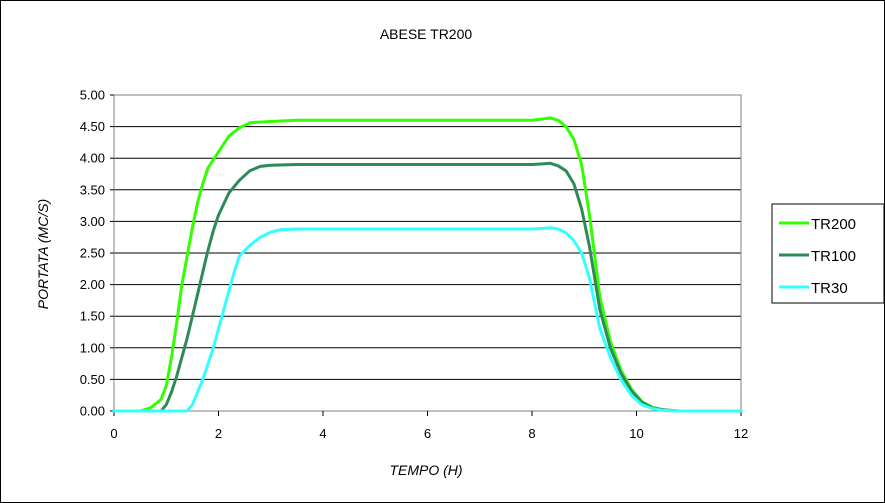  I want to click on legend: TR200 TR100 TR30, so click(827, 253).